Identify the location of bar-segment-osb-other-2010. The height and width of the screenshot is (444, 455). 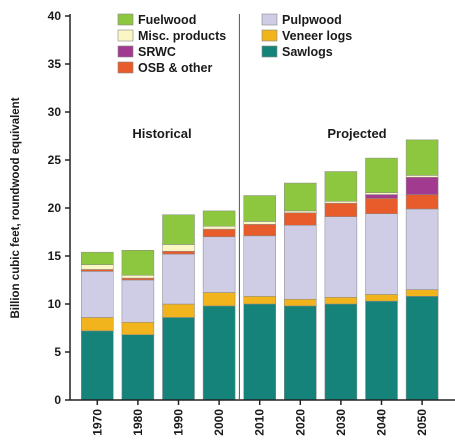
(259, 230).